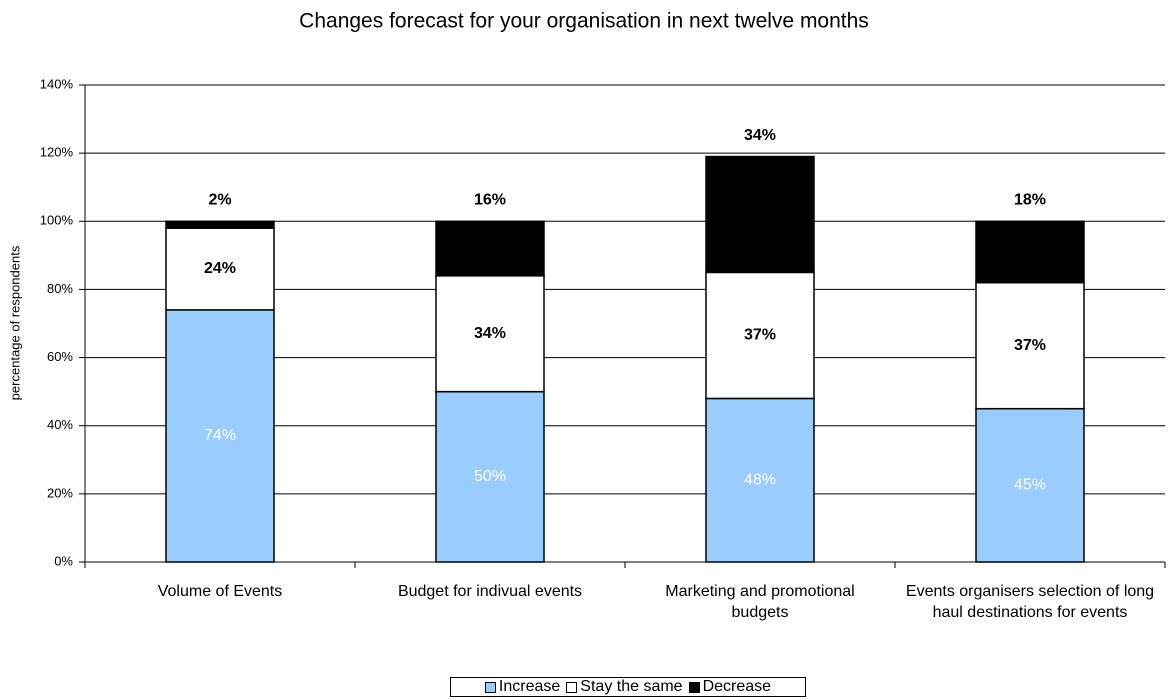  Describe the element at coordinates (219, 200) in the screenshot. I see `data-label: 2%` at that location.